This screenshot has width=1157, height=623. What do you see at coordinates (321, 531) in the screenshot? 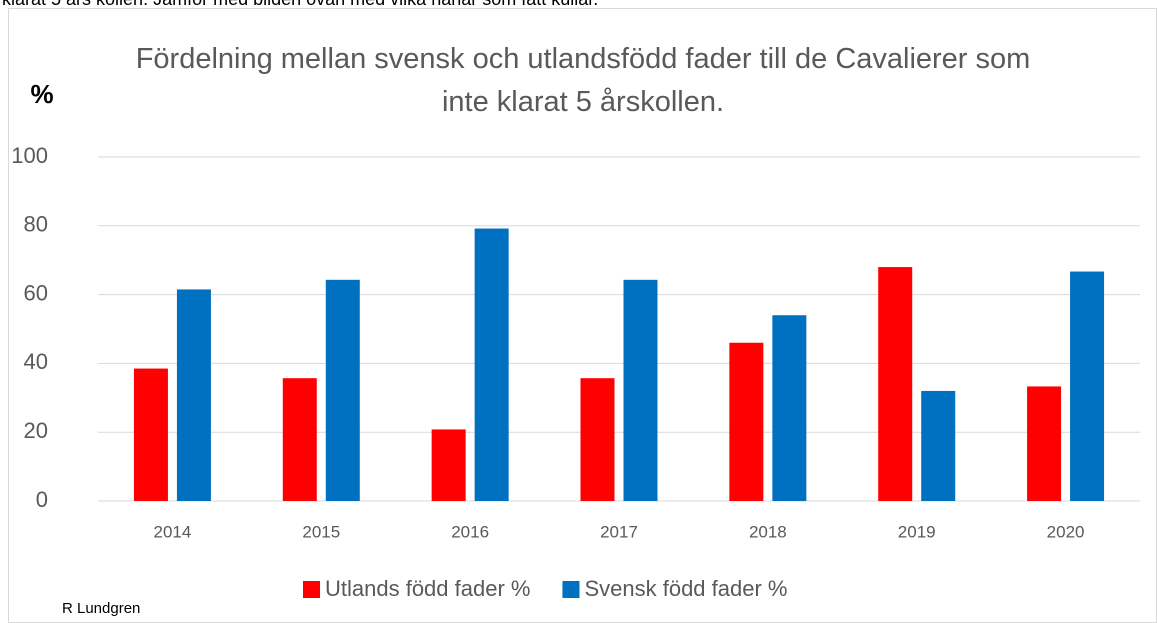
I see `x-tick-label: 2015` at bounding box center [321, 531].